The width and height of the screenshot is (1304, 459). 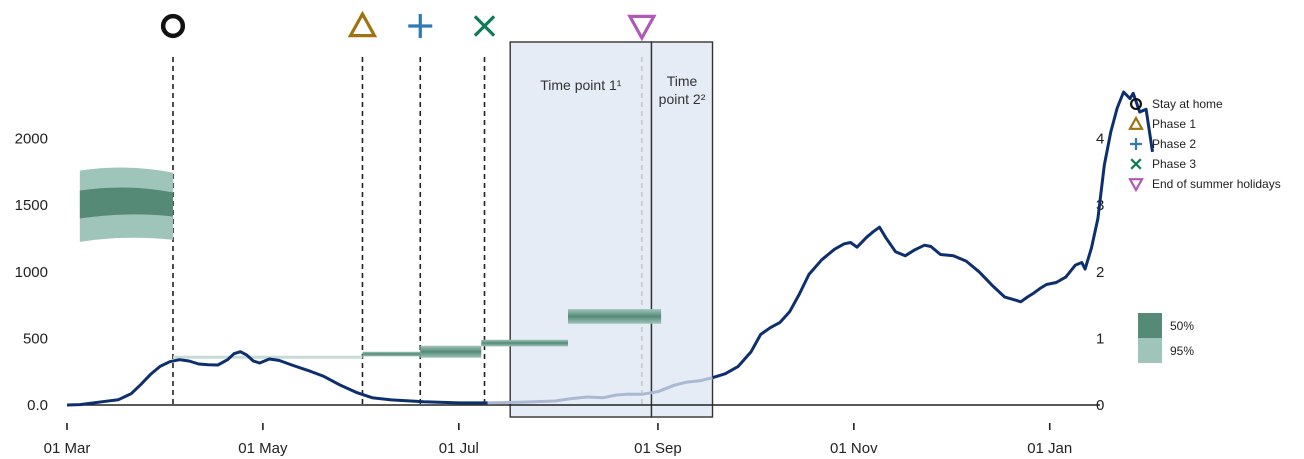 I want to click on y-right-tick-label: 2, so click(x=1100, y=272).